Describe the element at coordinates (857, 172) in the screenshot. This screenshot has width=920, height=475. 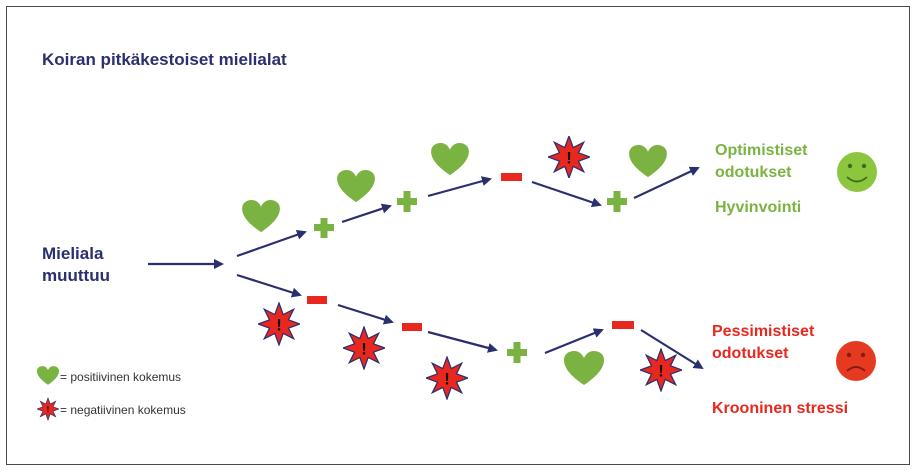
I see `happy-face-icon` at that location.